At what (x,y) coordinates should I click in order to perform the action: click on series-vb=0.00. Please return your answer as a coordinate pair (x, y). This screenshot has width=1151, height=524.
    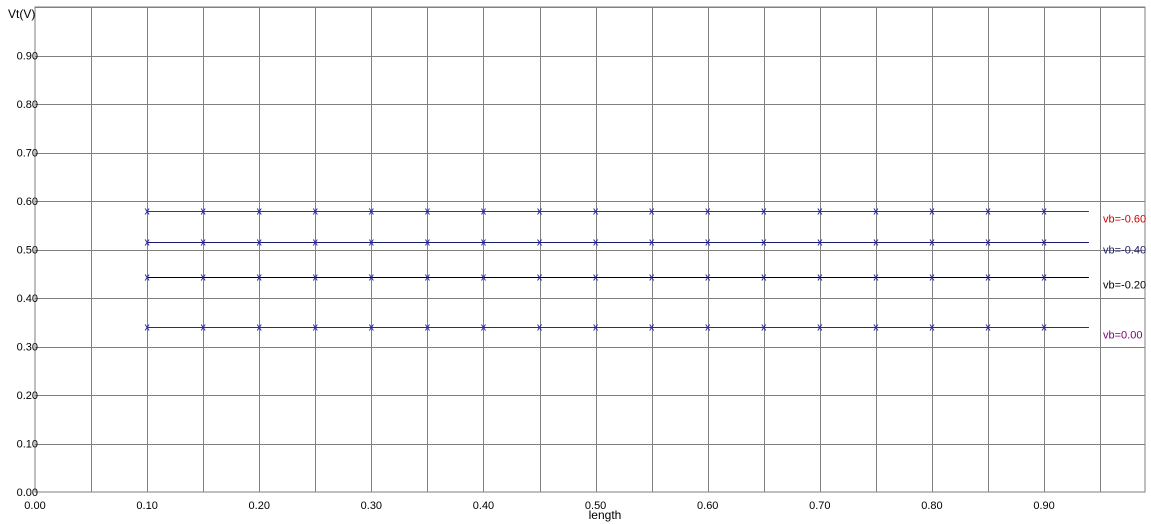
    Looking at the image, I should click on (616, 327).